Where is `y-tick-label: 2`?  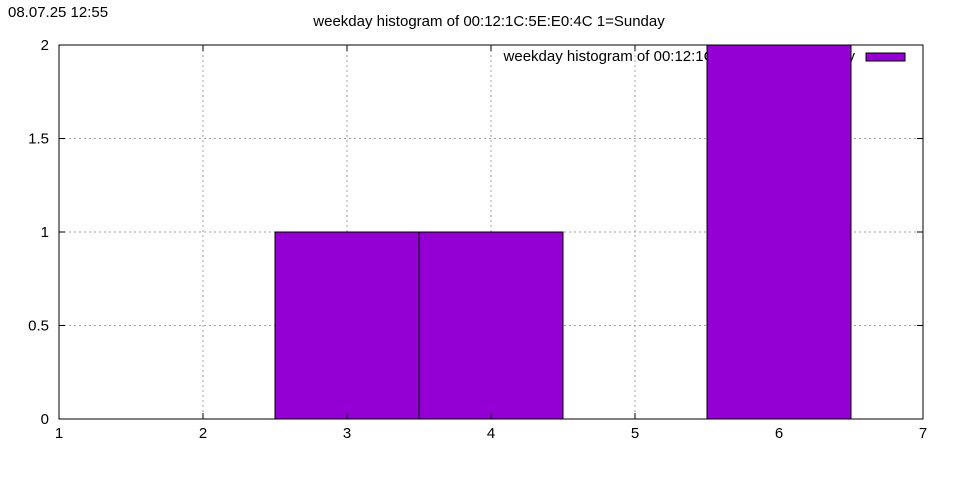
y-tick-label: 2 is located at coordinates (45, 45).